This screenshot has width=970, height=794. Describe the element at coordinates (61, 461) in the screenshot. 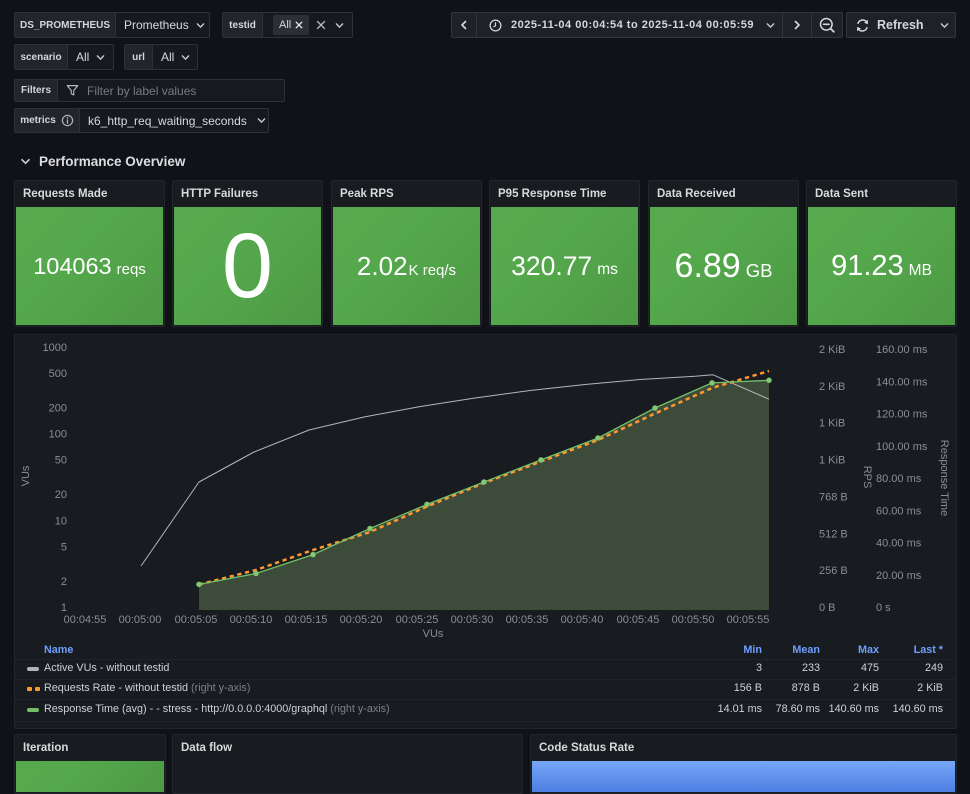

I see `svg-text: 50` at that location.